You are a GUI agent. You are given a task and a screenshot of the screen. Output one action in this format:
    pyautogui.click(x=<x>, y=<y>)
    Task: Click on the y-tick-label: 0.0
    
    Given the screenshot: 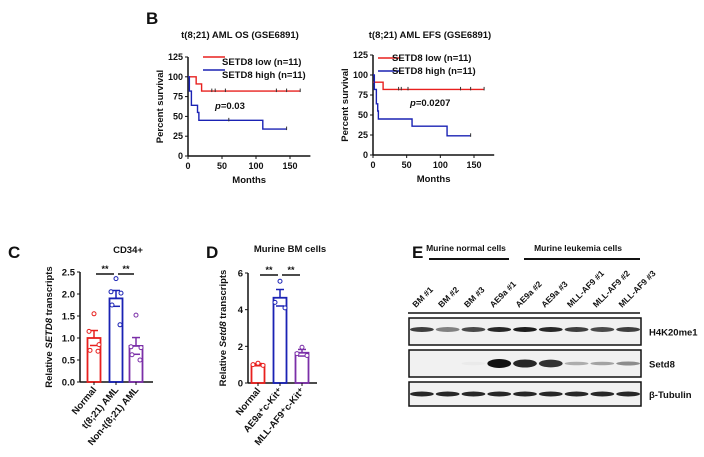 What is the action you would take?
    pyautogui.click(x=68, y=383)
    